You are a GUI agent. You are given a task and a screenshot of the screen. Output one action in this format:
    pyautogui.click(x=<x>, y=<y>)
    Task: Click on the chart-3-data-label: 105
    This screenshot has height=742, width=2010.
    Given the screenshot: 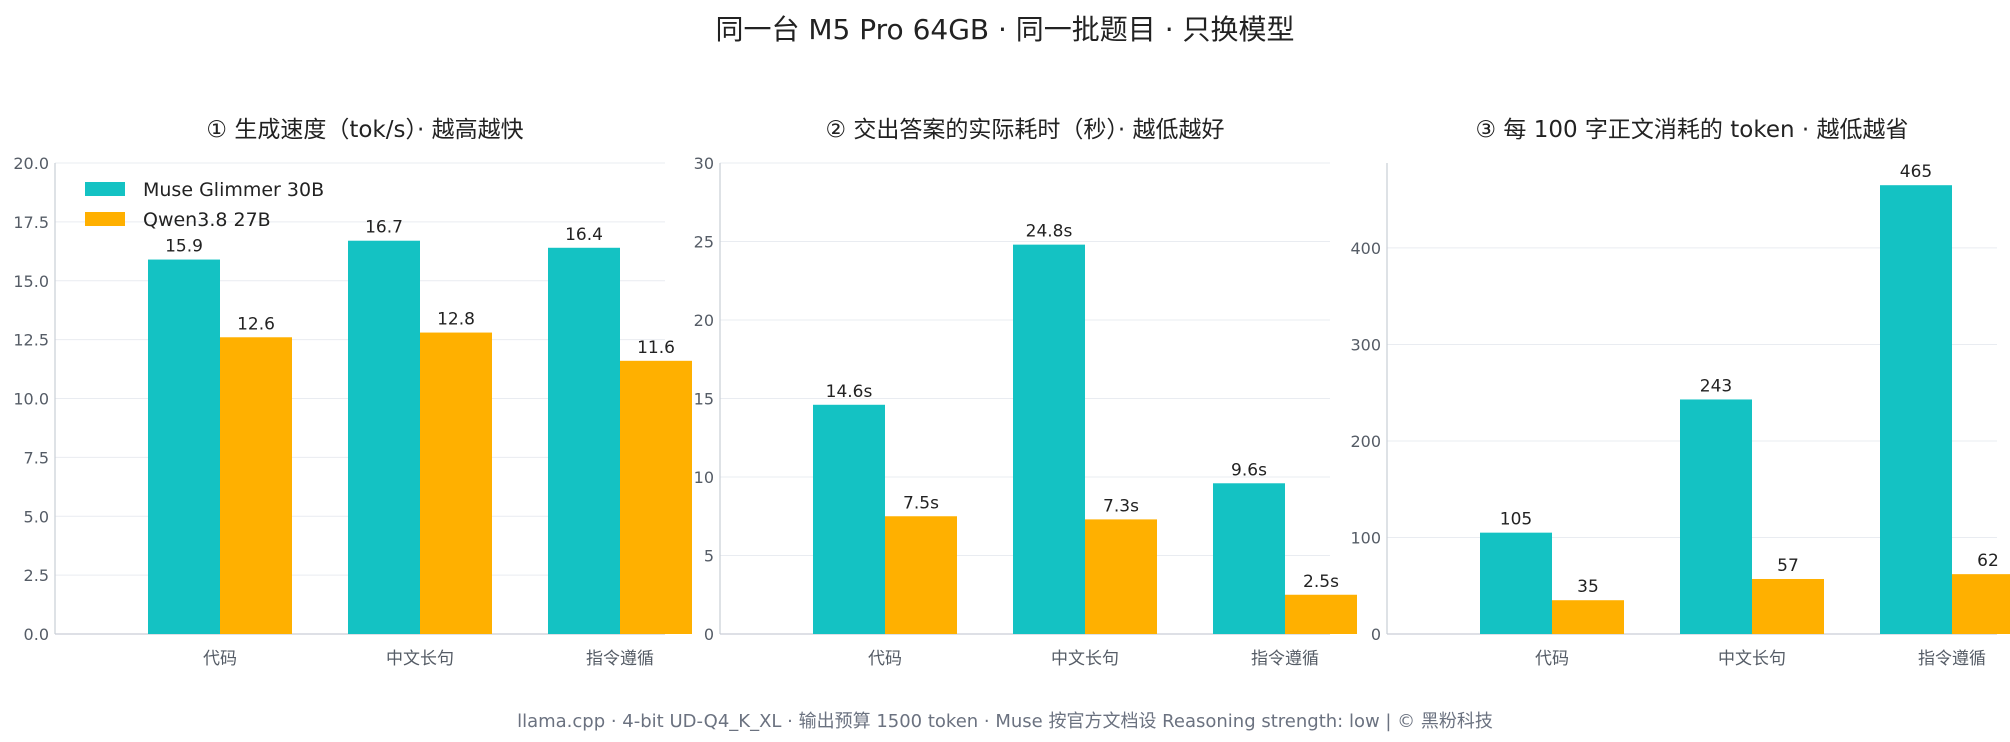 What is the action you would take?
    pyautogui.click(x=1516, y=520)
    